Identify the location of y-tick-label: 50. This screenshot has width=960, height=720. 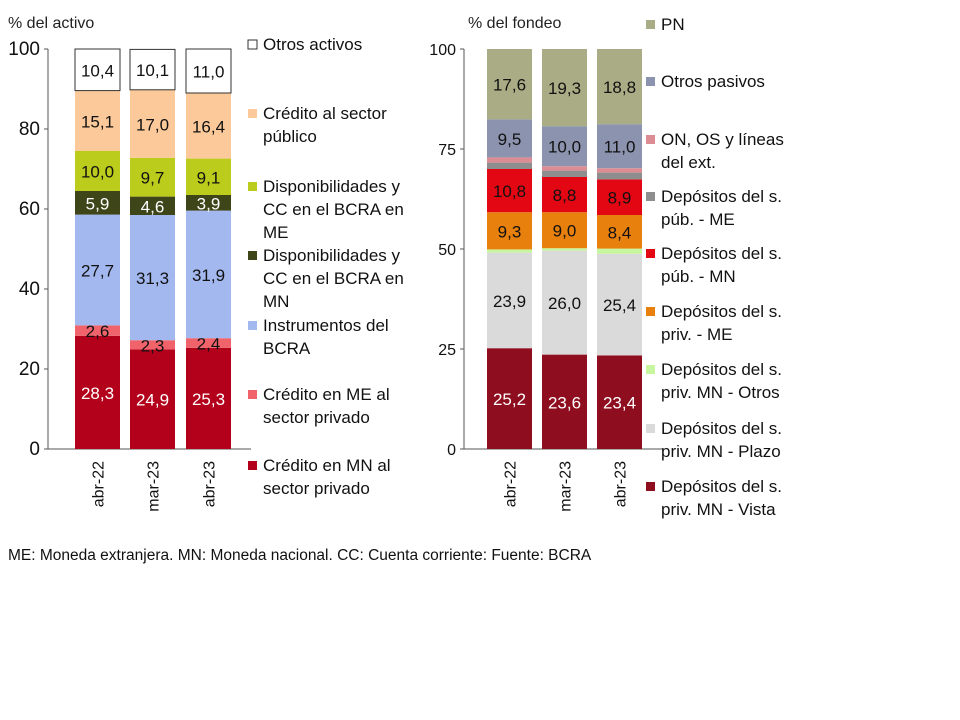
(447, 250).